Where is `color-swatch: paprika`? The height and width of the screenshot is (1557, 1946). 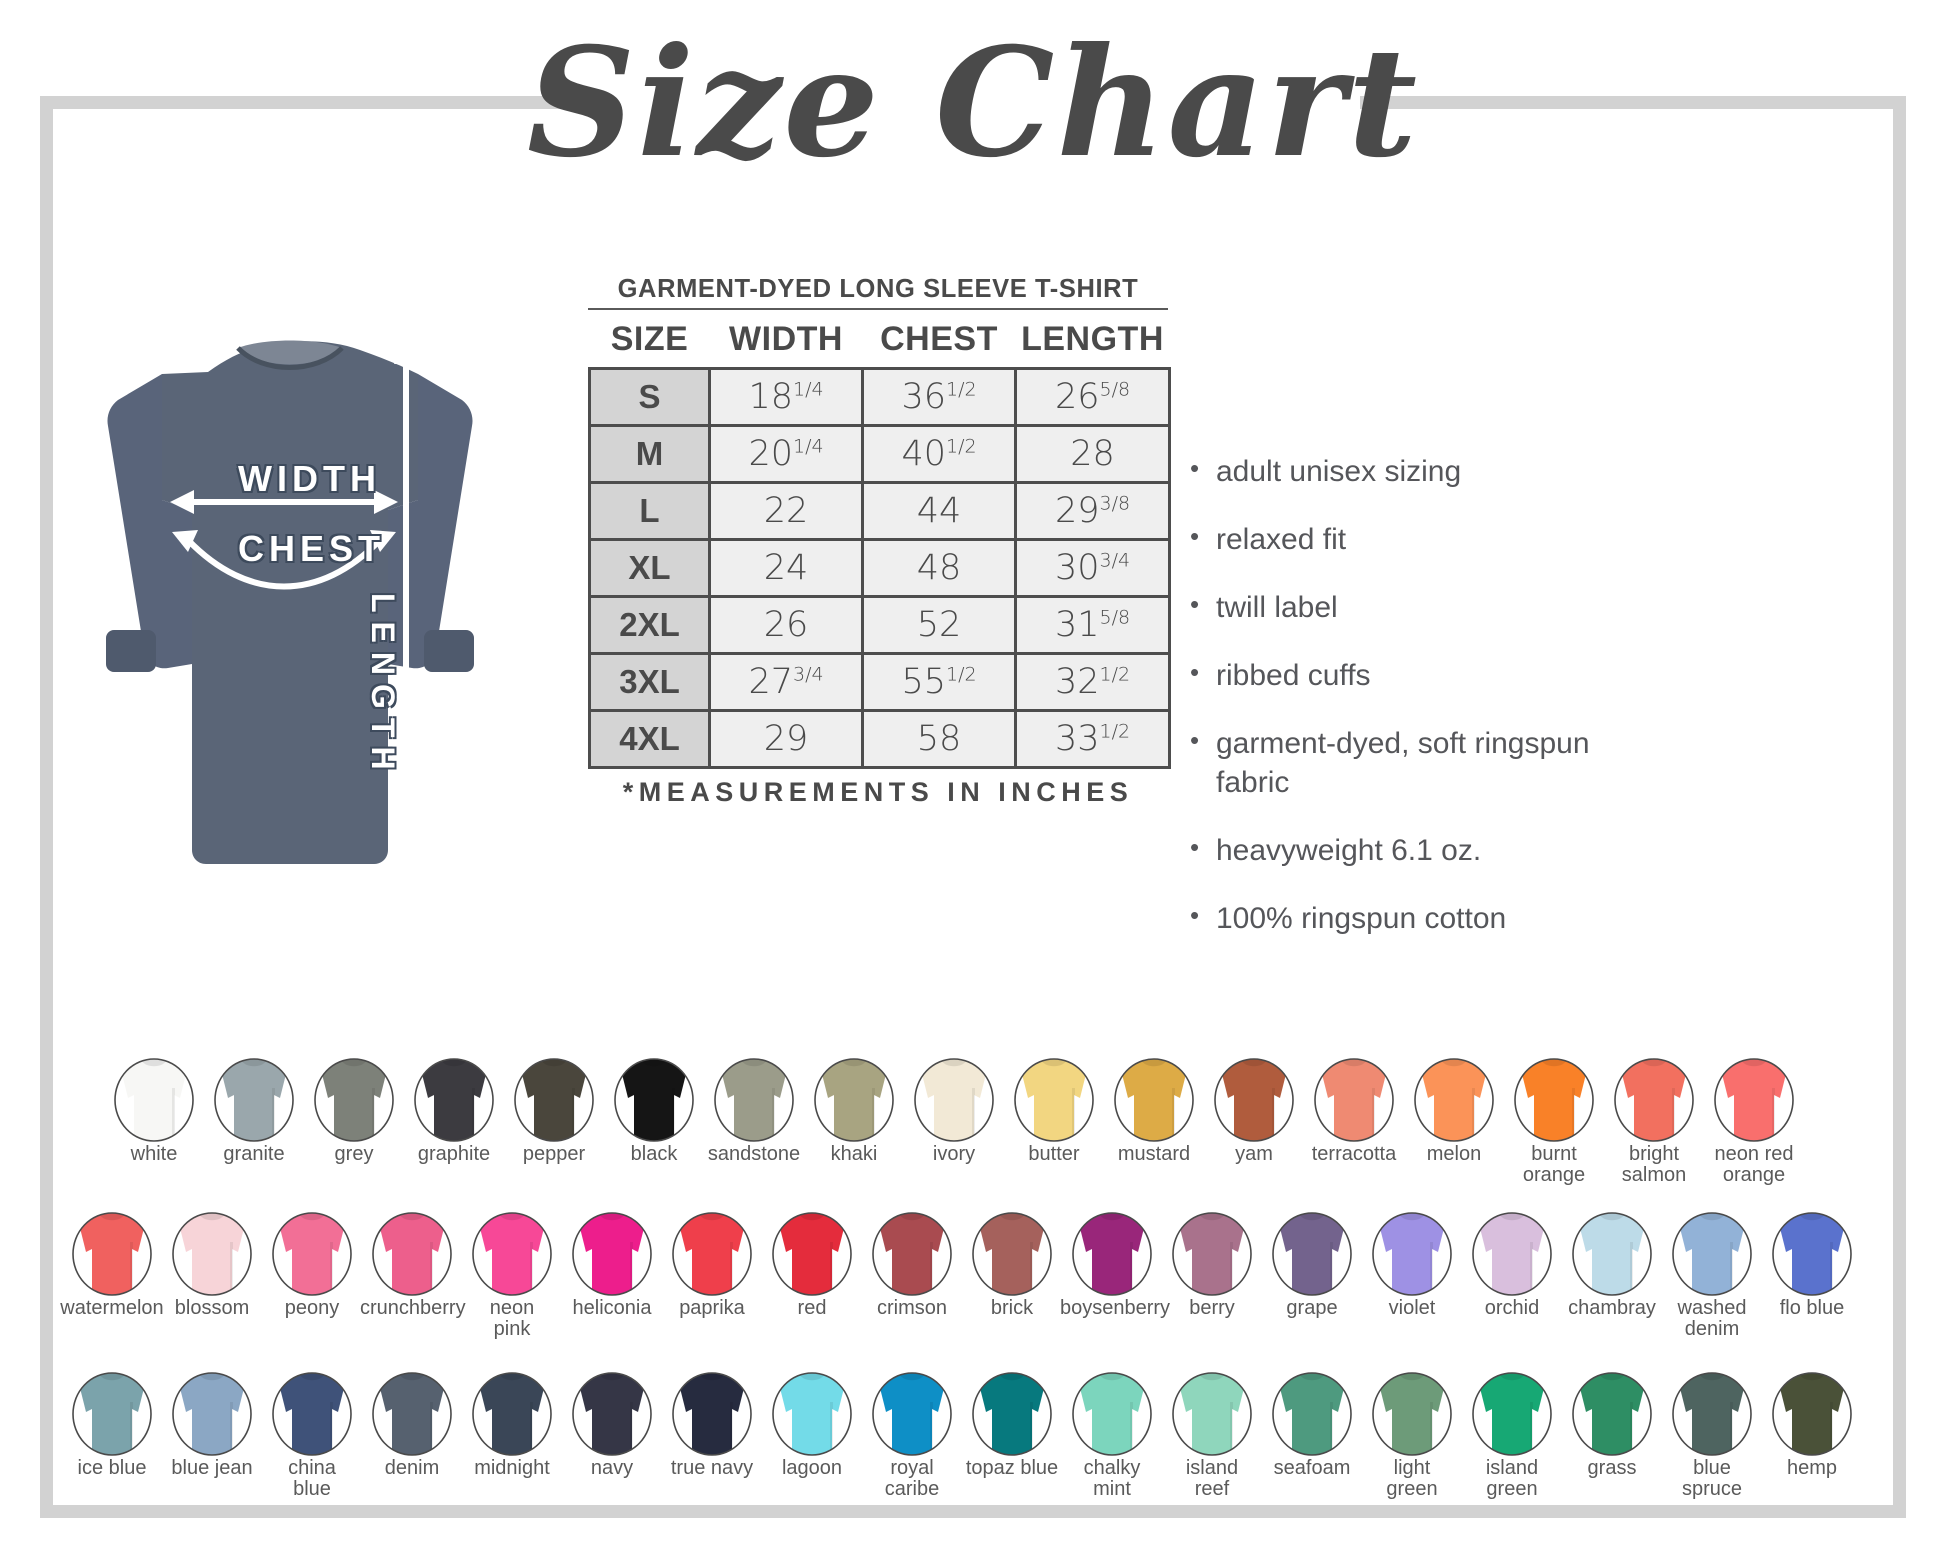 color-swatch: paprika is located at coordinates (712, 1265).